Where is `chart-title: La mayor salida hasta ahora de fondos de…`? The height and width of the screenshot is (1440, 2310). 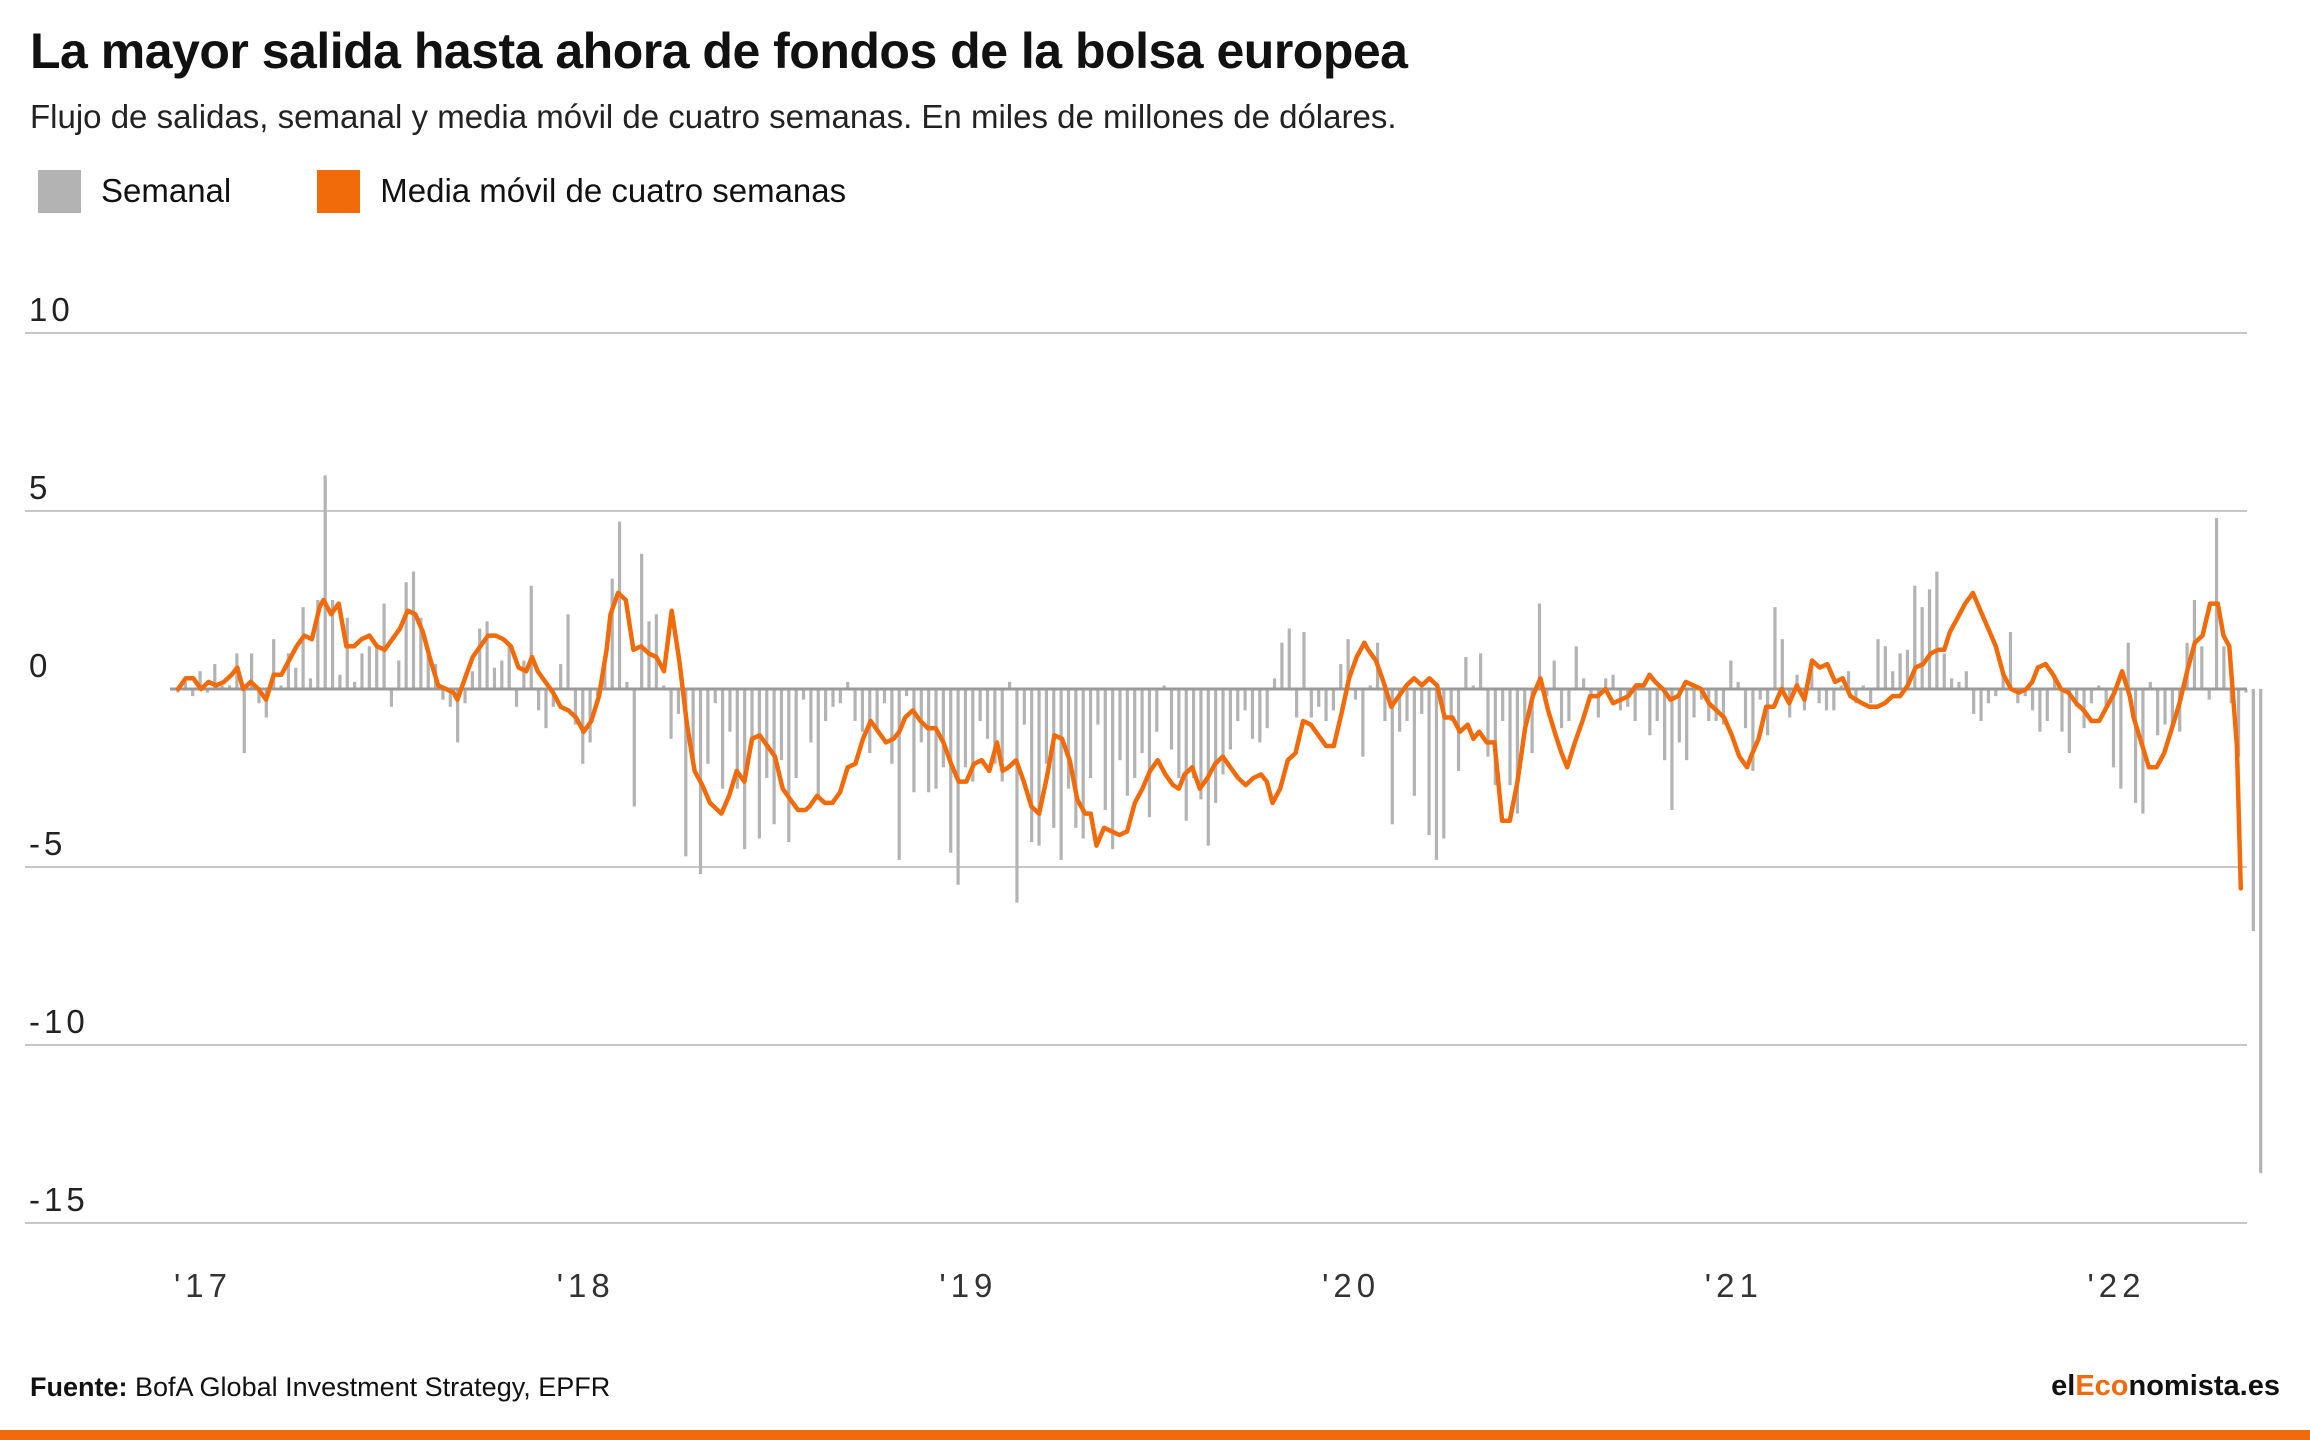 chart-title: La mayor salida hasta ahora de fondos de… is located at coordinates (719, 51).